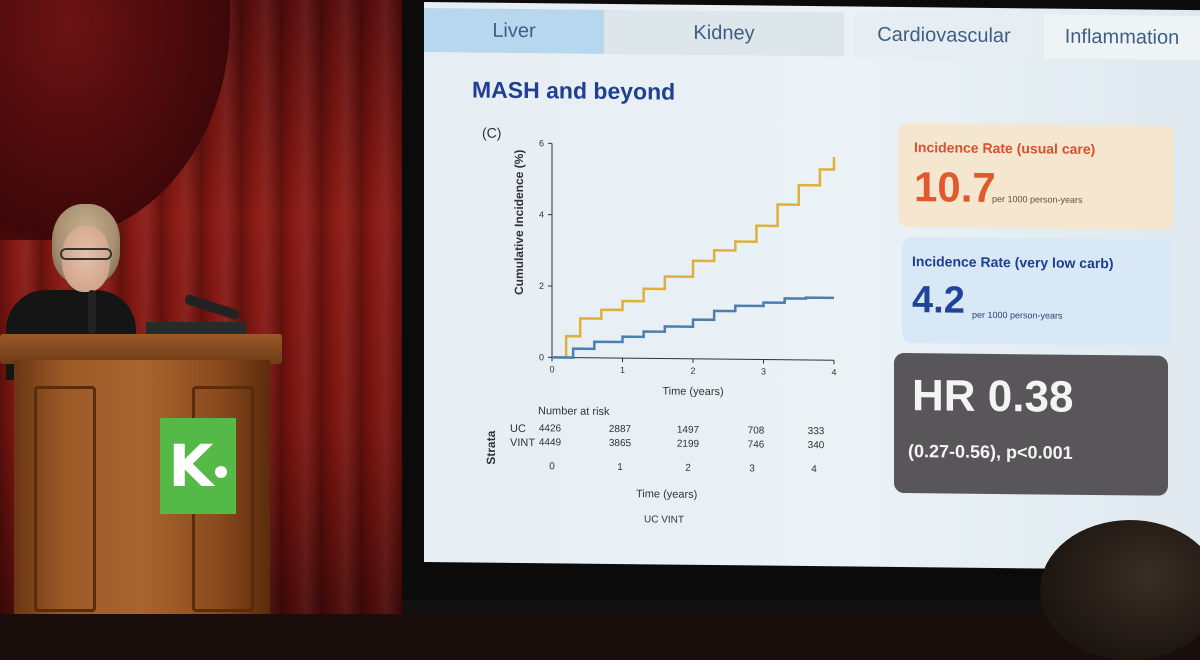 The width and height of the screenshot is (1200, 660). I want to click on x-axis-label: Time (years), so click(692, 391).